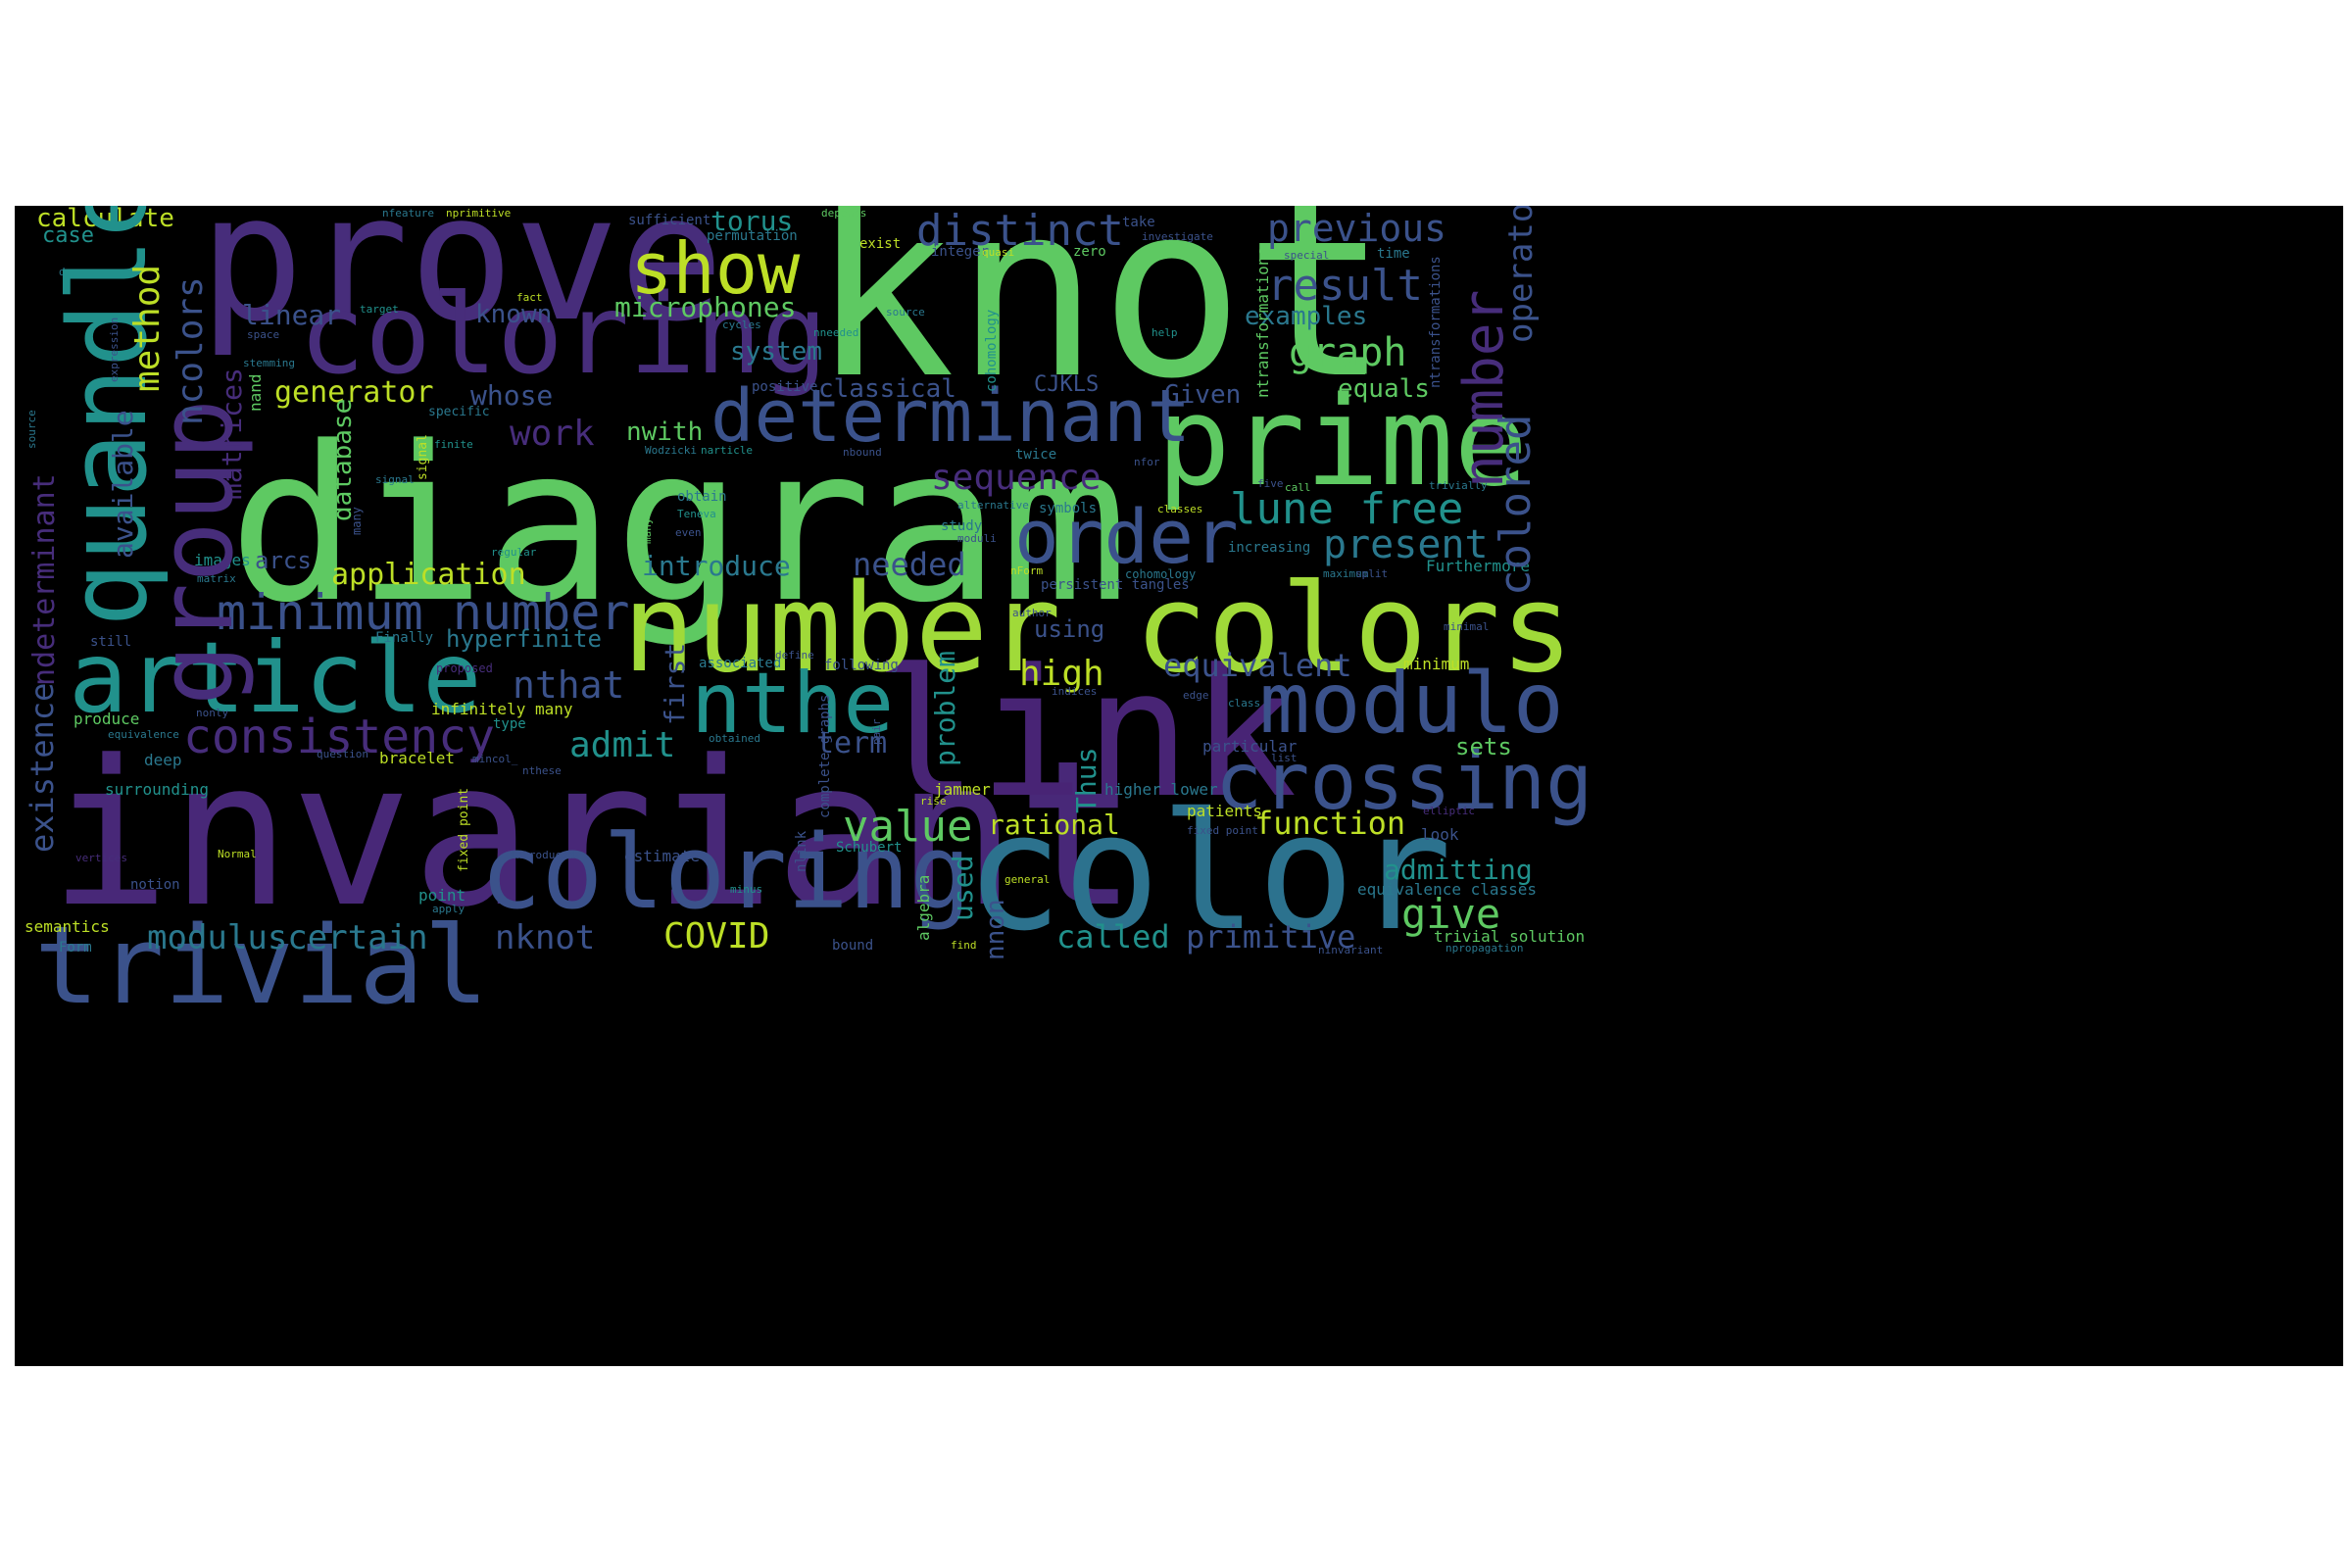 Image resolution: width=2352 pixels, height=1568 pixels. What do you see at coordinates (1196, 695) in the screenshot?
I see `word-pair: edge` at bounding box center [1196, 695].